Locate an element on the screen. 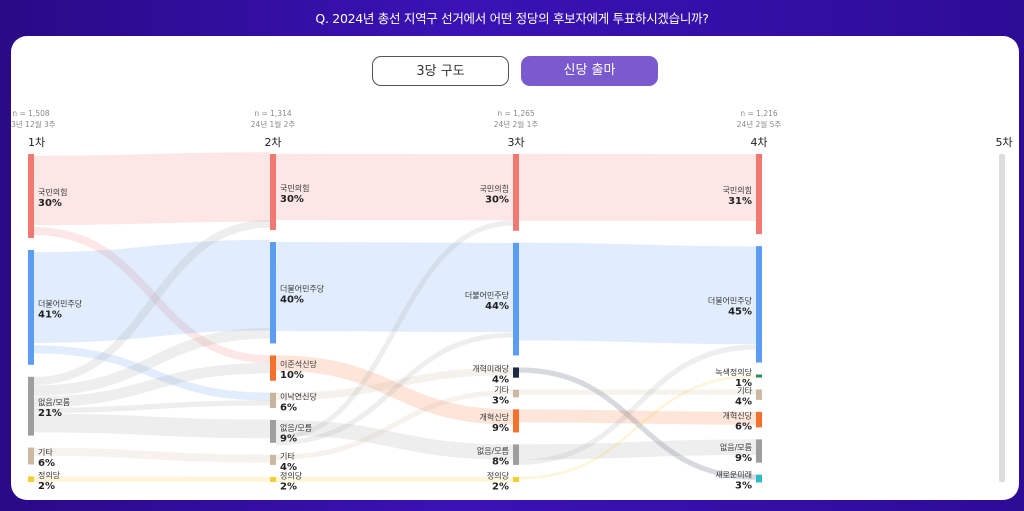 The image size is (1024, 511). node-pct-4-3: 1% is located at coordinates (743, 383).